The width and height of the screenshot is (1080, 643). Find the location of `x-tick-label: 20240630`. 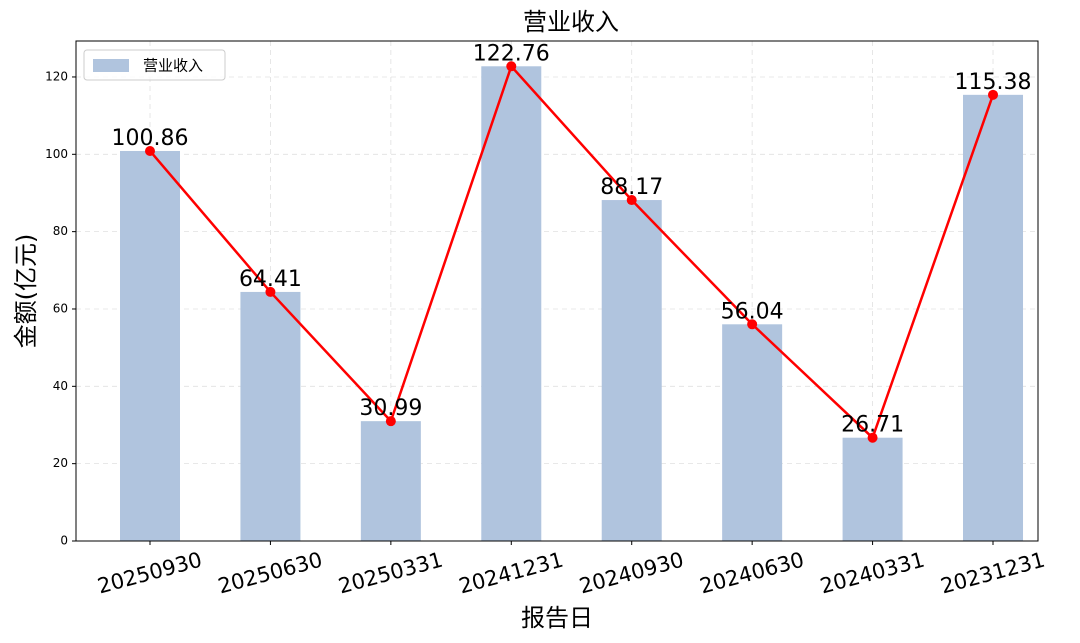

x-tick-label: 20240630 is located at coordinates (751, 573).